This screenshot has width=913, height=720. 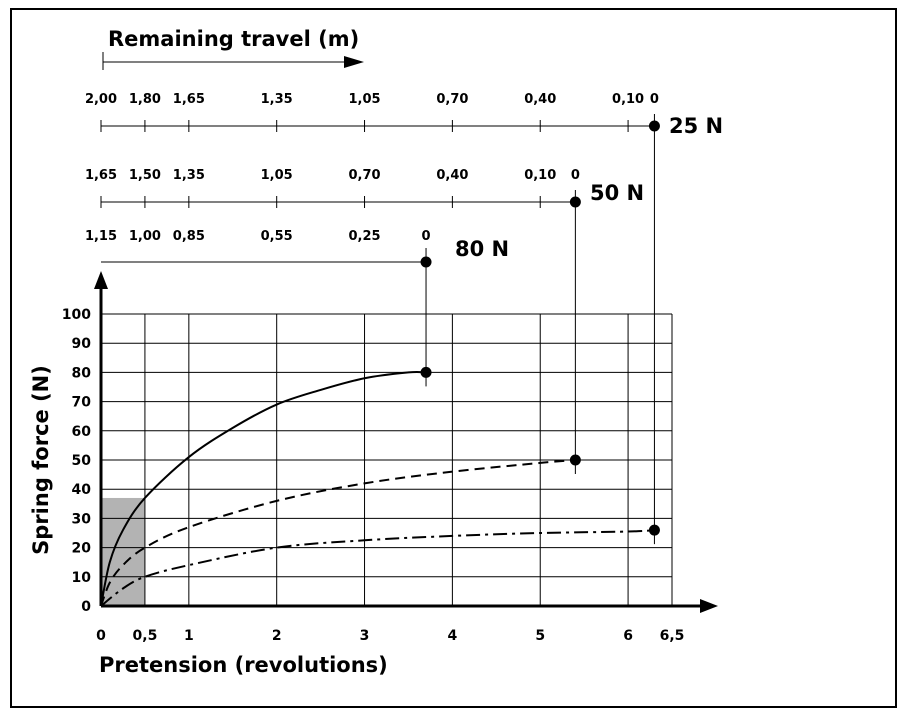 What do you see at coordinates (82, 461) in the screenshot?
I see `y-tick-label: 50` at bounding box center [82, 461].